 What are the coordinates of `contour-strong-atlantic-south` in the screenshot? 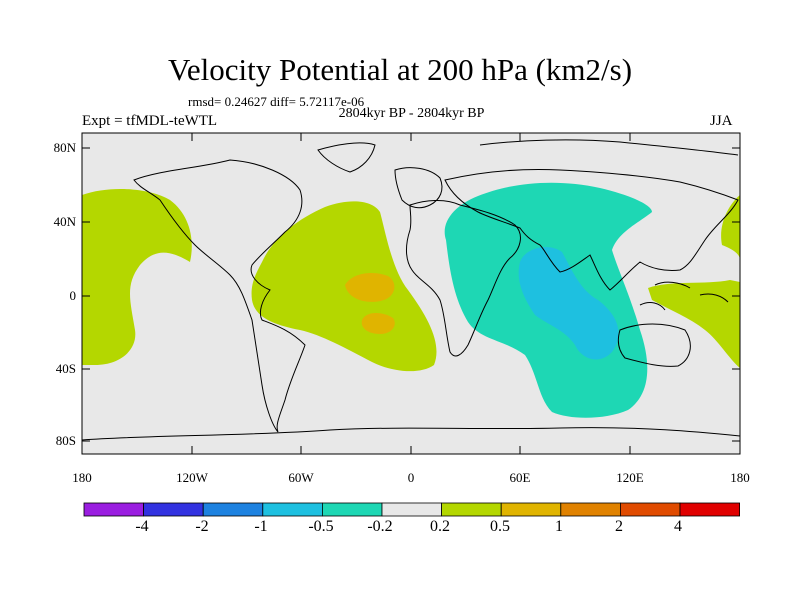 It's located at (378, 323).